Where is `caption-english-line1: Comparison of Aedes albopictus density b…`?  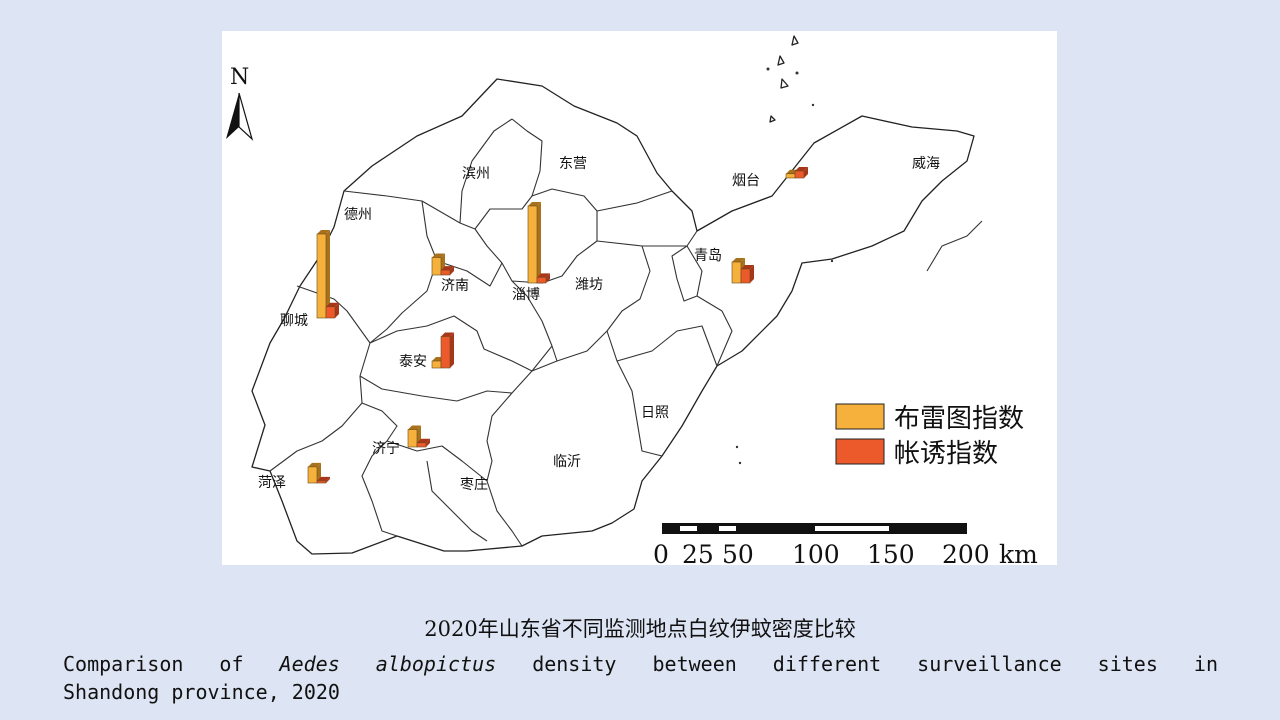
caption-english-line1: Comparison of Aedes albopictus density b… is located at coordinates (640, 664).